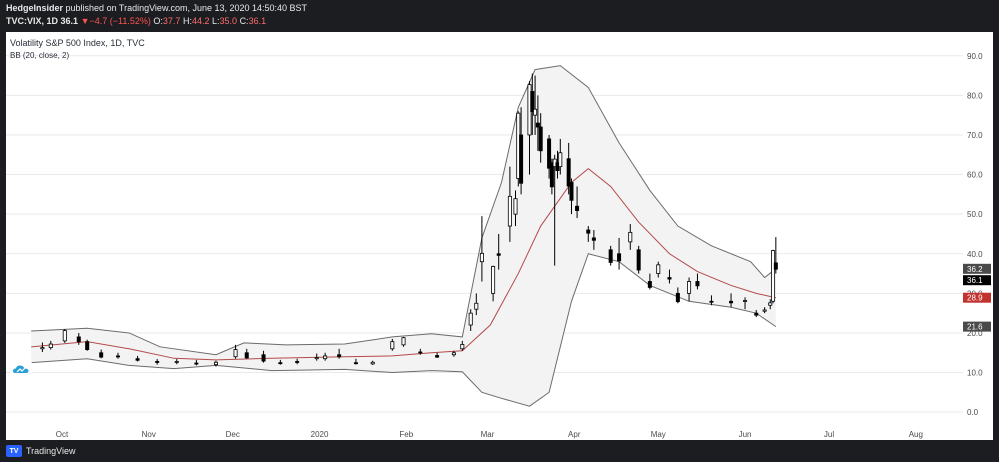  Describe the element at coordinates (829, 434) in the screenshot. I see `time-tick-label: Jul` at that location.